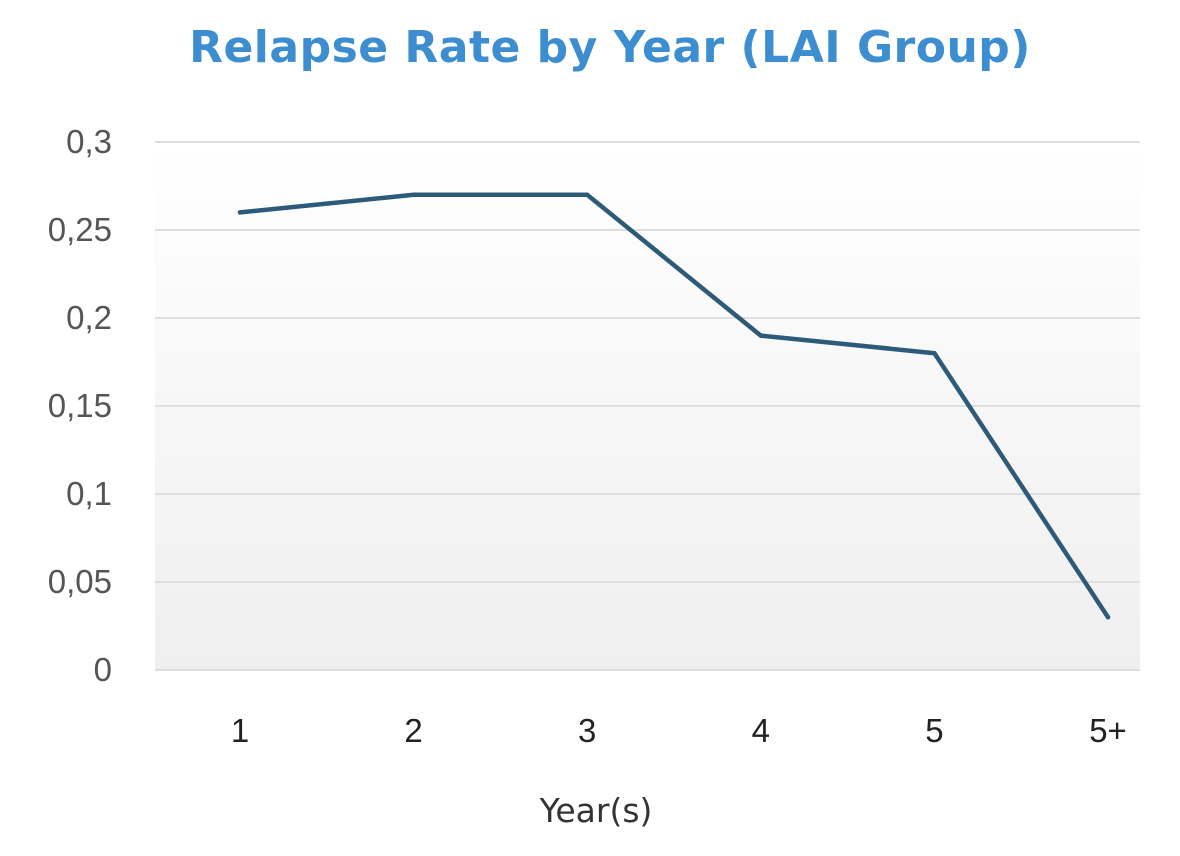  Describe the element at coordinates (89, 493) in the screenshot. I see `y-tick-label: 0,1` at that location.